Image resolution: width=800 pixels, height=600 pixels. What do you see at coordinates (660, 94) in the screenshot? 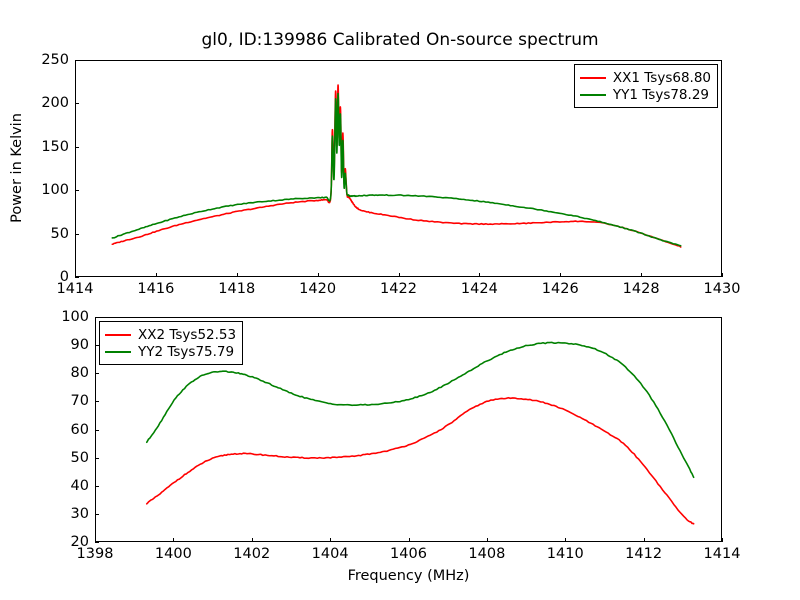
I see `legend-entry-label: YY1 Tsys78.29` at bounding box center [660, 94].